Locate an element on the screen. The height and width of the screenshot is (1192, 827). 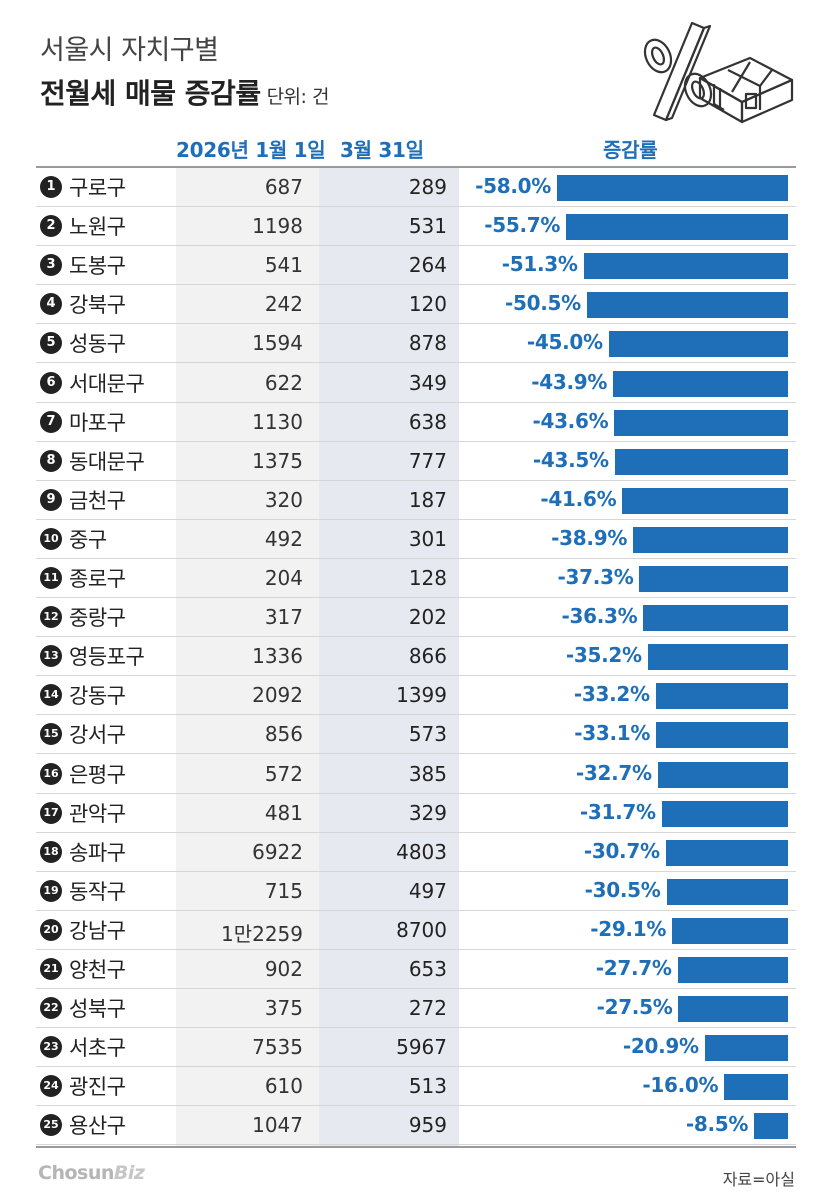
table-row: 3 도봉구 541 264 -51.3% is located at coordinates (416, 266).